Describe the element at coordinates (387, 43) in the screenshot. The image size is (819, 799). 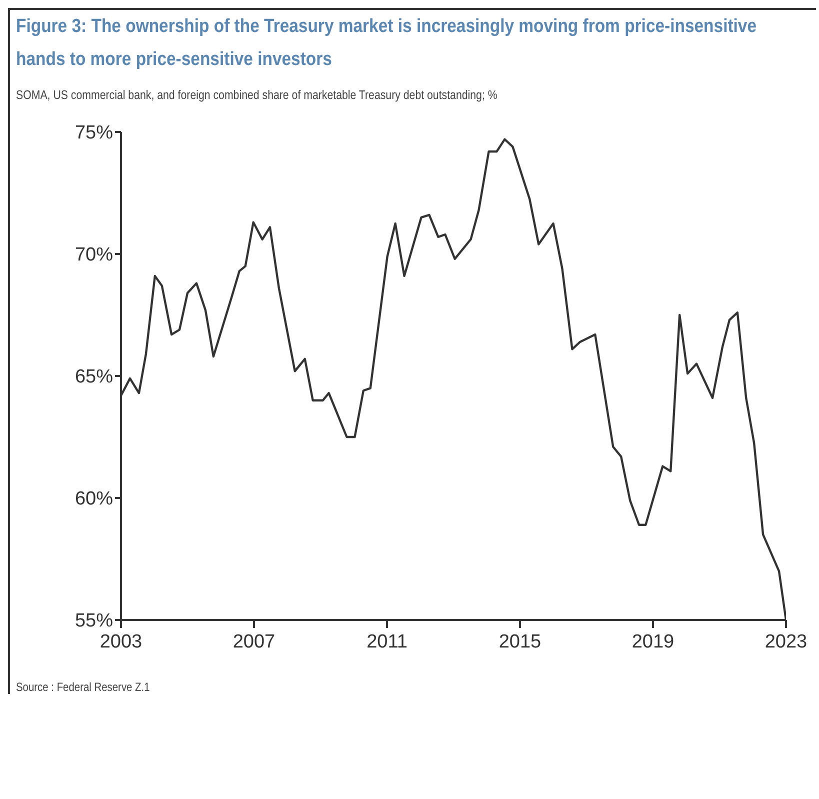
I see `chart-title: Figure 3: The ownership of the Treasury market is increasingly moving from price-insensitive hands to more price-sensitive investors` at that location.